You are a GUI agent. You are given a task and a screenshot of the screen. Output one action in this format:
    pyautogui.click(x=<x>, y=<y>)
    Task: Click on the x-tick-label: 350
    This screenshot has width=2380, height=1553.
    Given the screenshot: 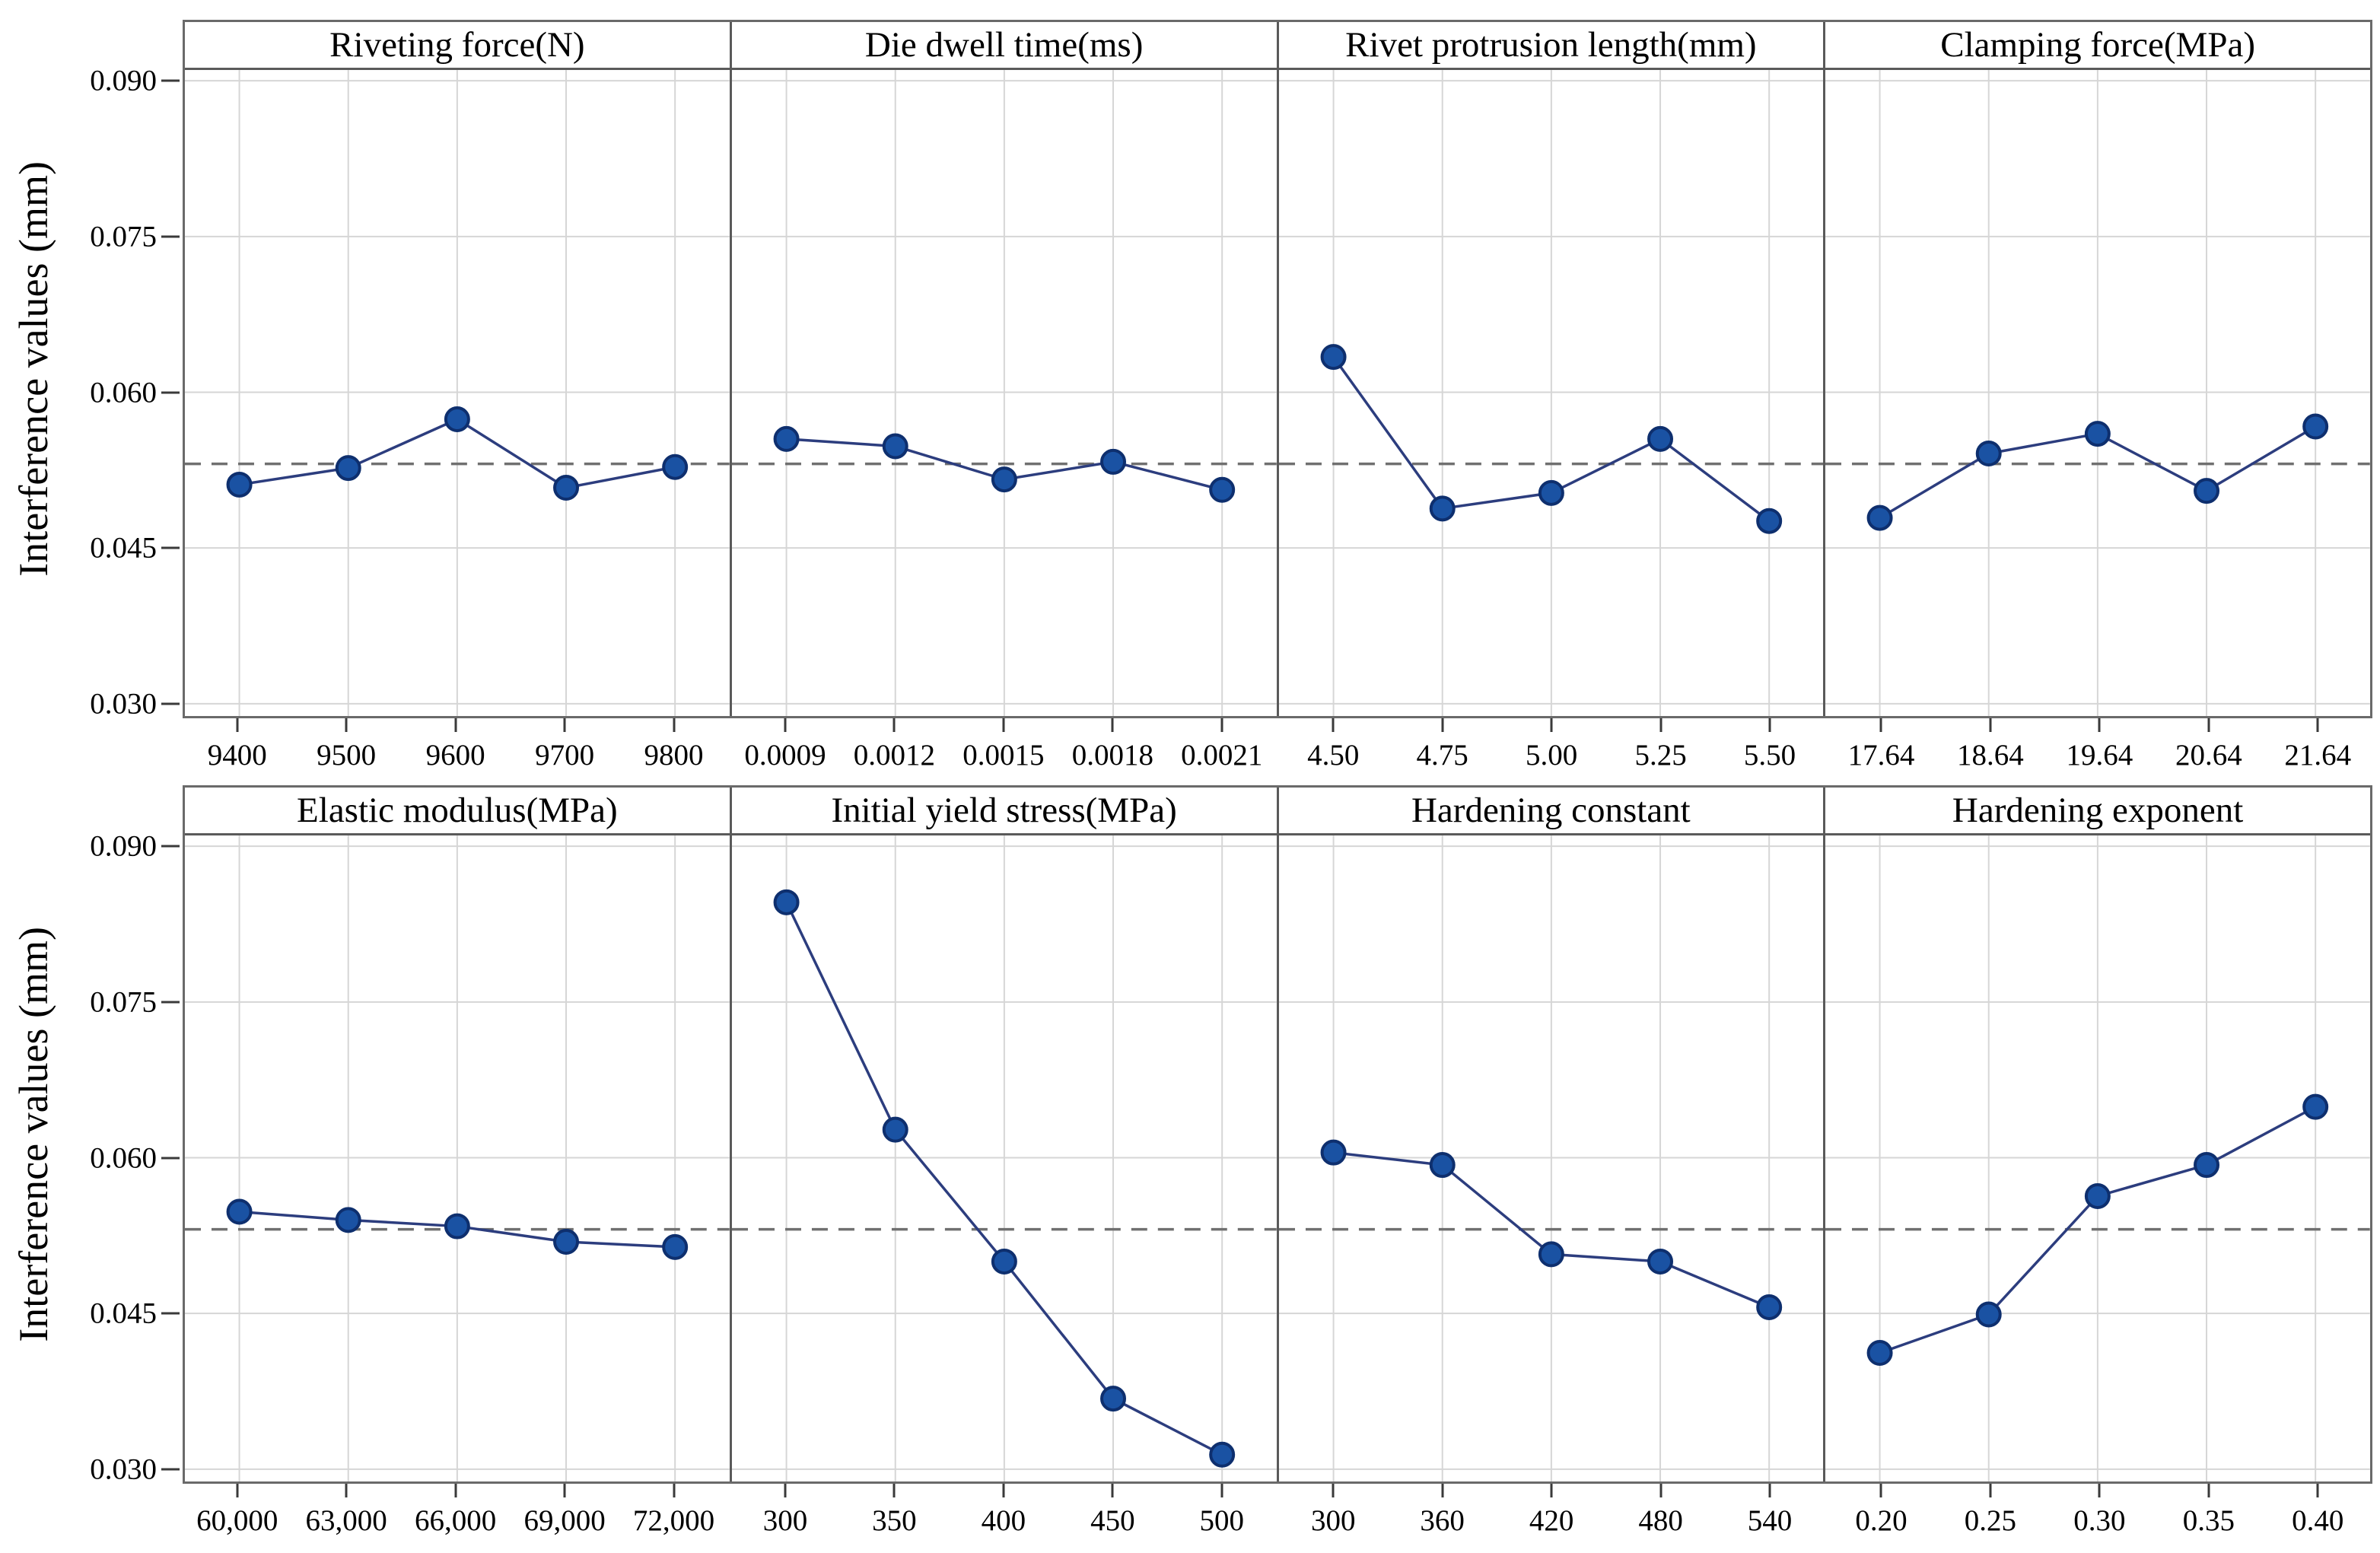 What is the action you would take?
    pyautogui.click(x=894, y=1520)
    